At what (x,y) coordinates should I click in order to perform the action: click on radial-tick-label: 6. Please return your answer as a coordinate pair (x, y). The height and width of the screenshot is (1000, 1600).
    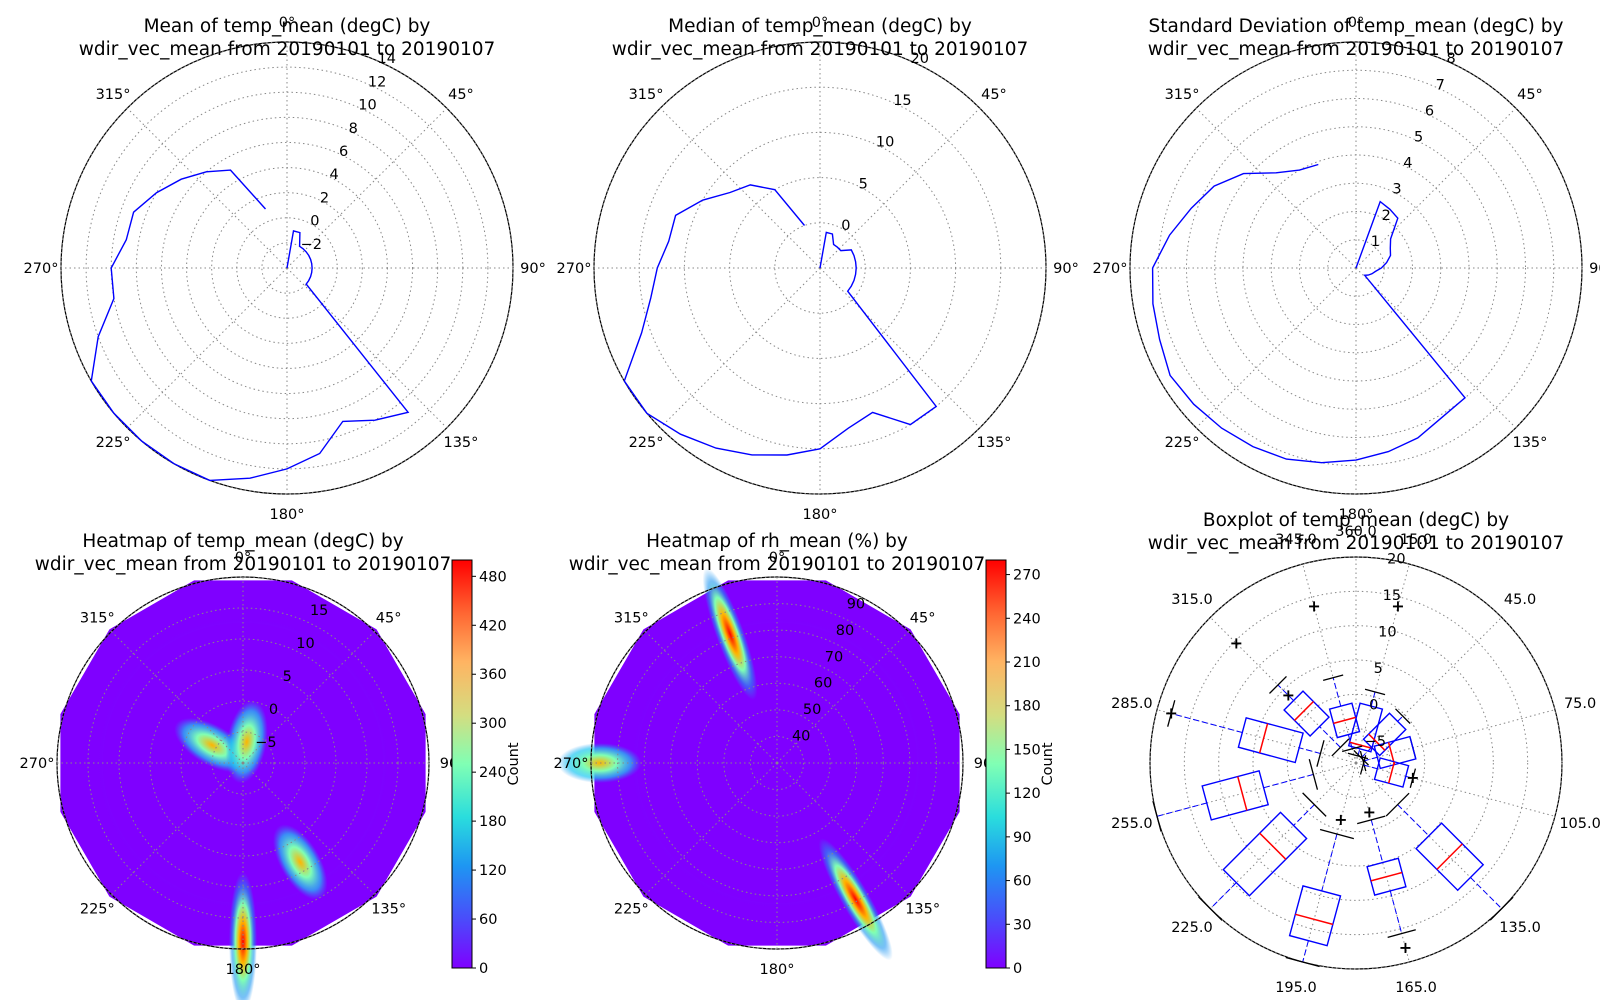
    Looking at the image, I should click on (343, 152).